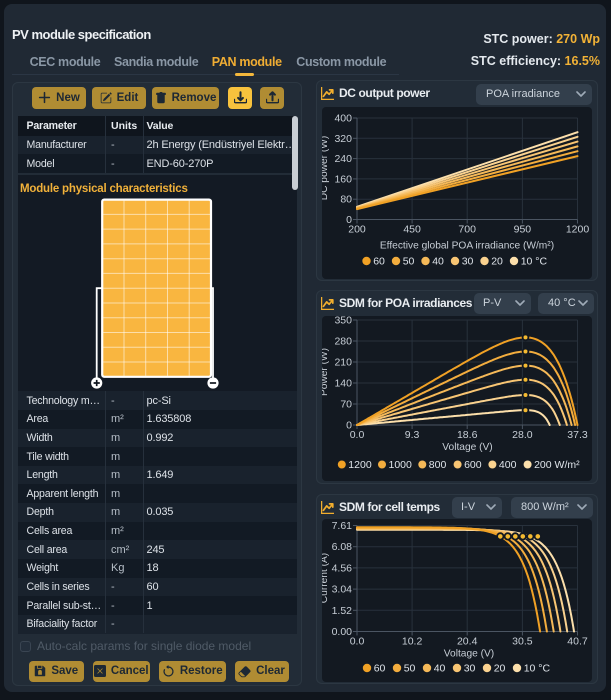 The width and height of the screenshot is (611, 700). What do you see at coordinates (522, 642) in the screenshot?
I see `svg-text: 30.5` at bounding box center [522, 642].